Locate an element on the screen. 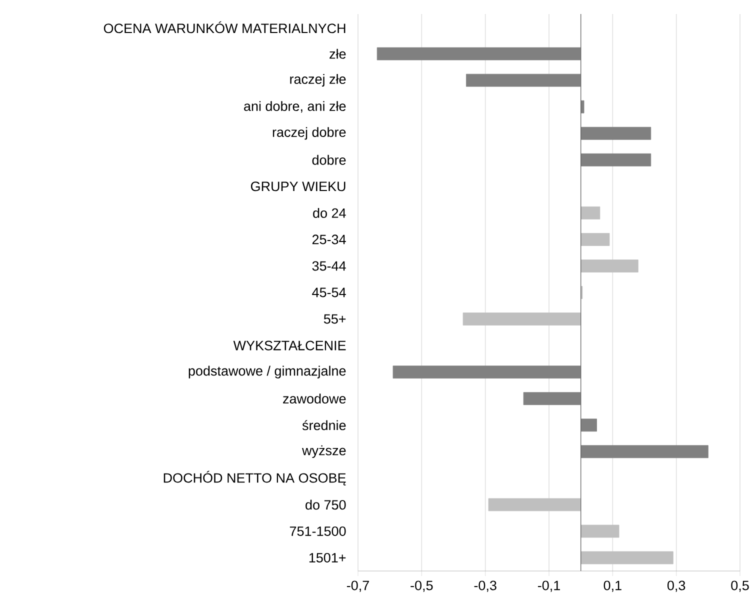  x-tick-label: 0,1 is located at coordinates (613, 586).